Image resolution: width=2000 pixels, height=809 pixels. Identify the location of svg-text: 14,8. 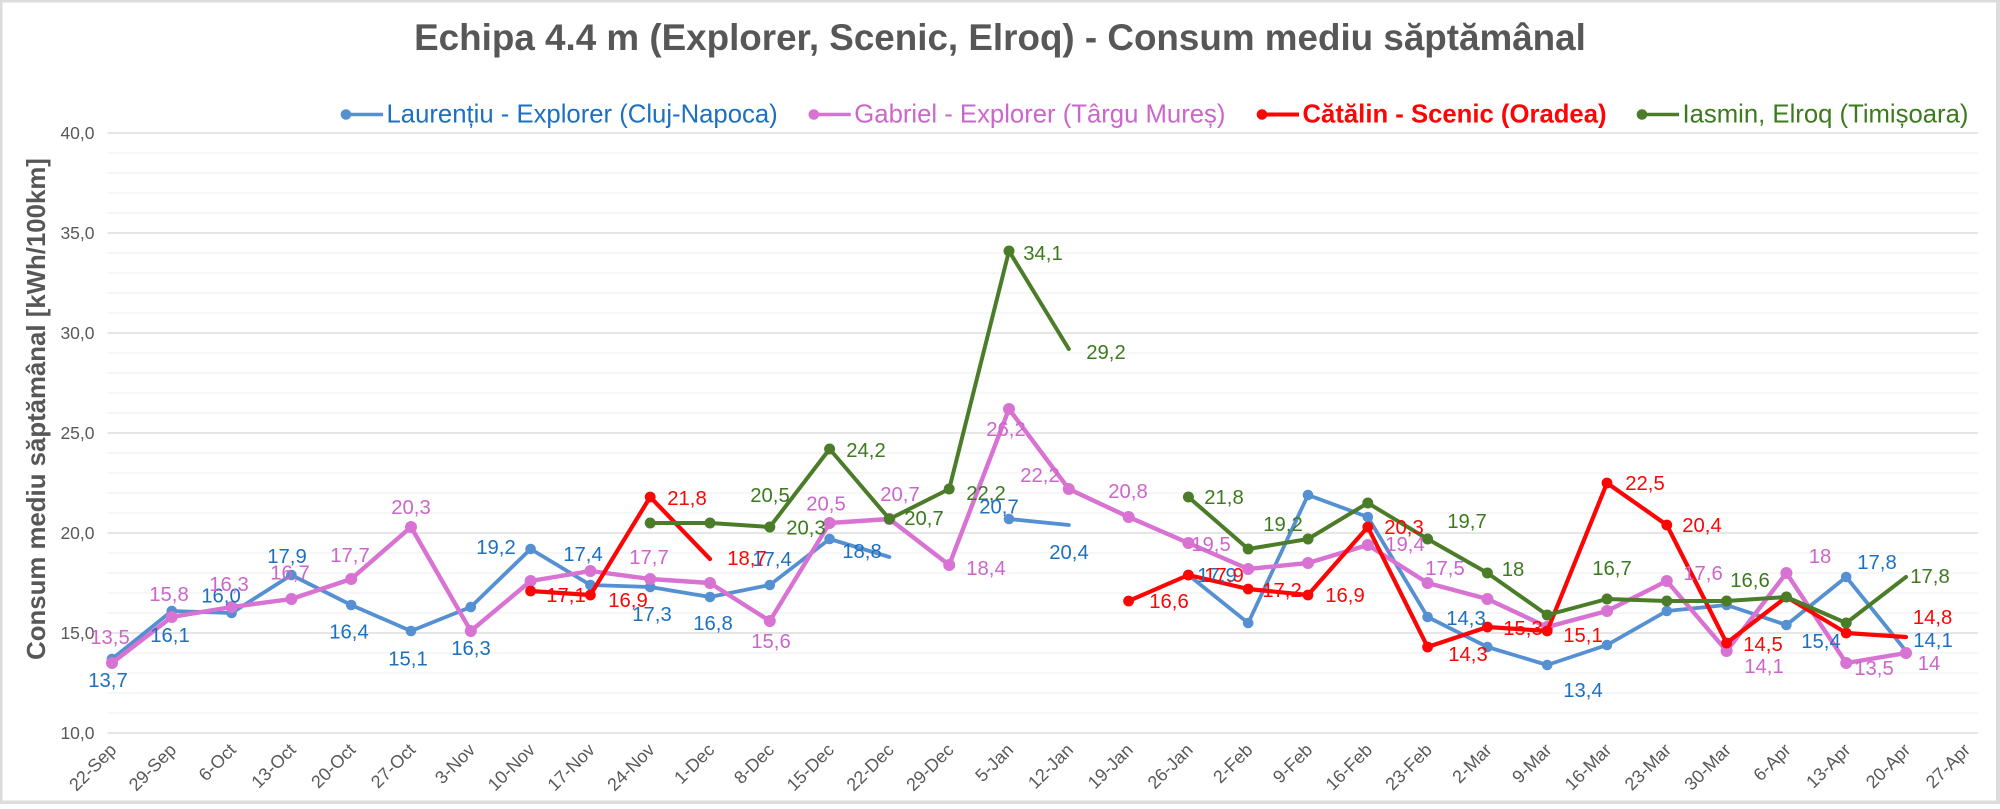
(1932, 618).